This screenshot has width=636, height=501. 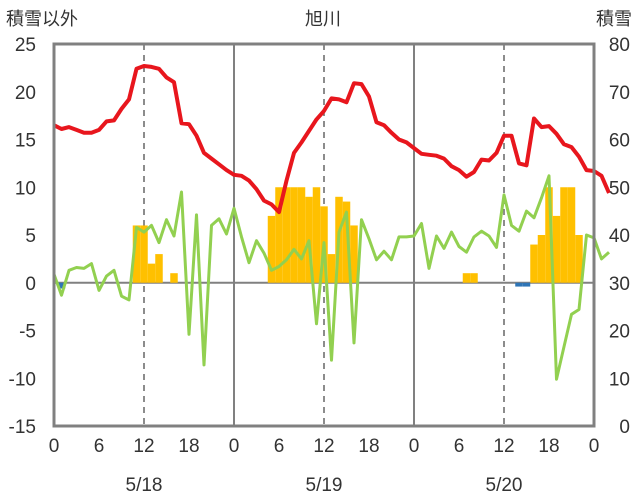 What do you see at coordinates (22, 379) in the screenshot?
I see `left-tick-label: -10` at bounding box center [22, 379].